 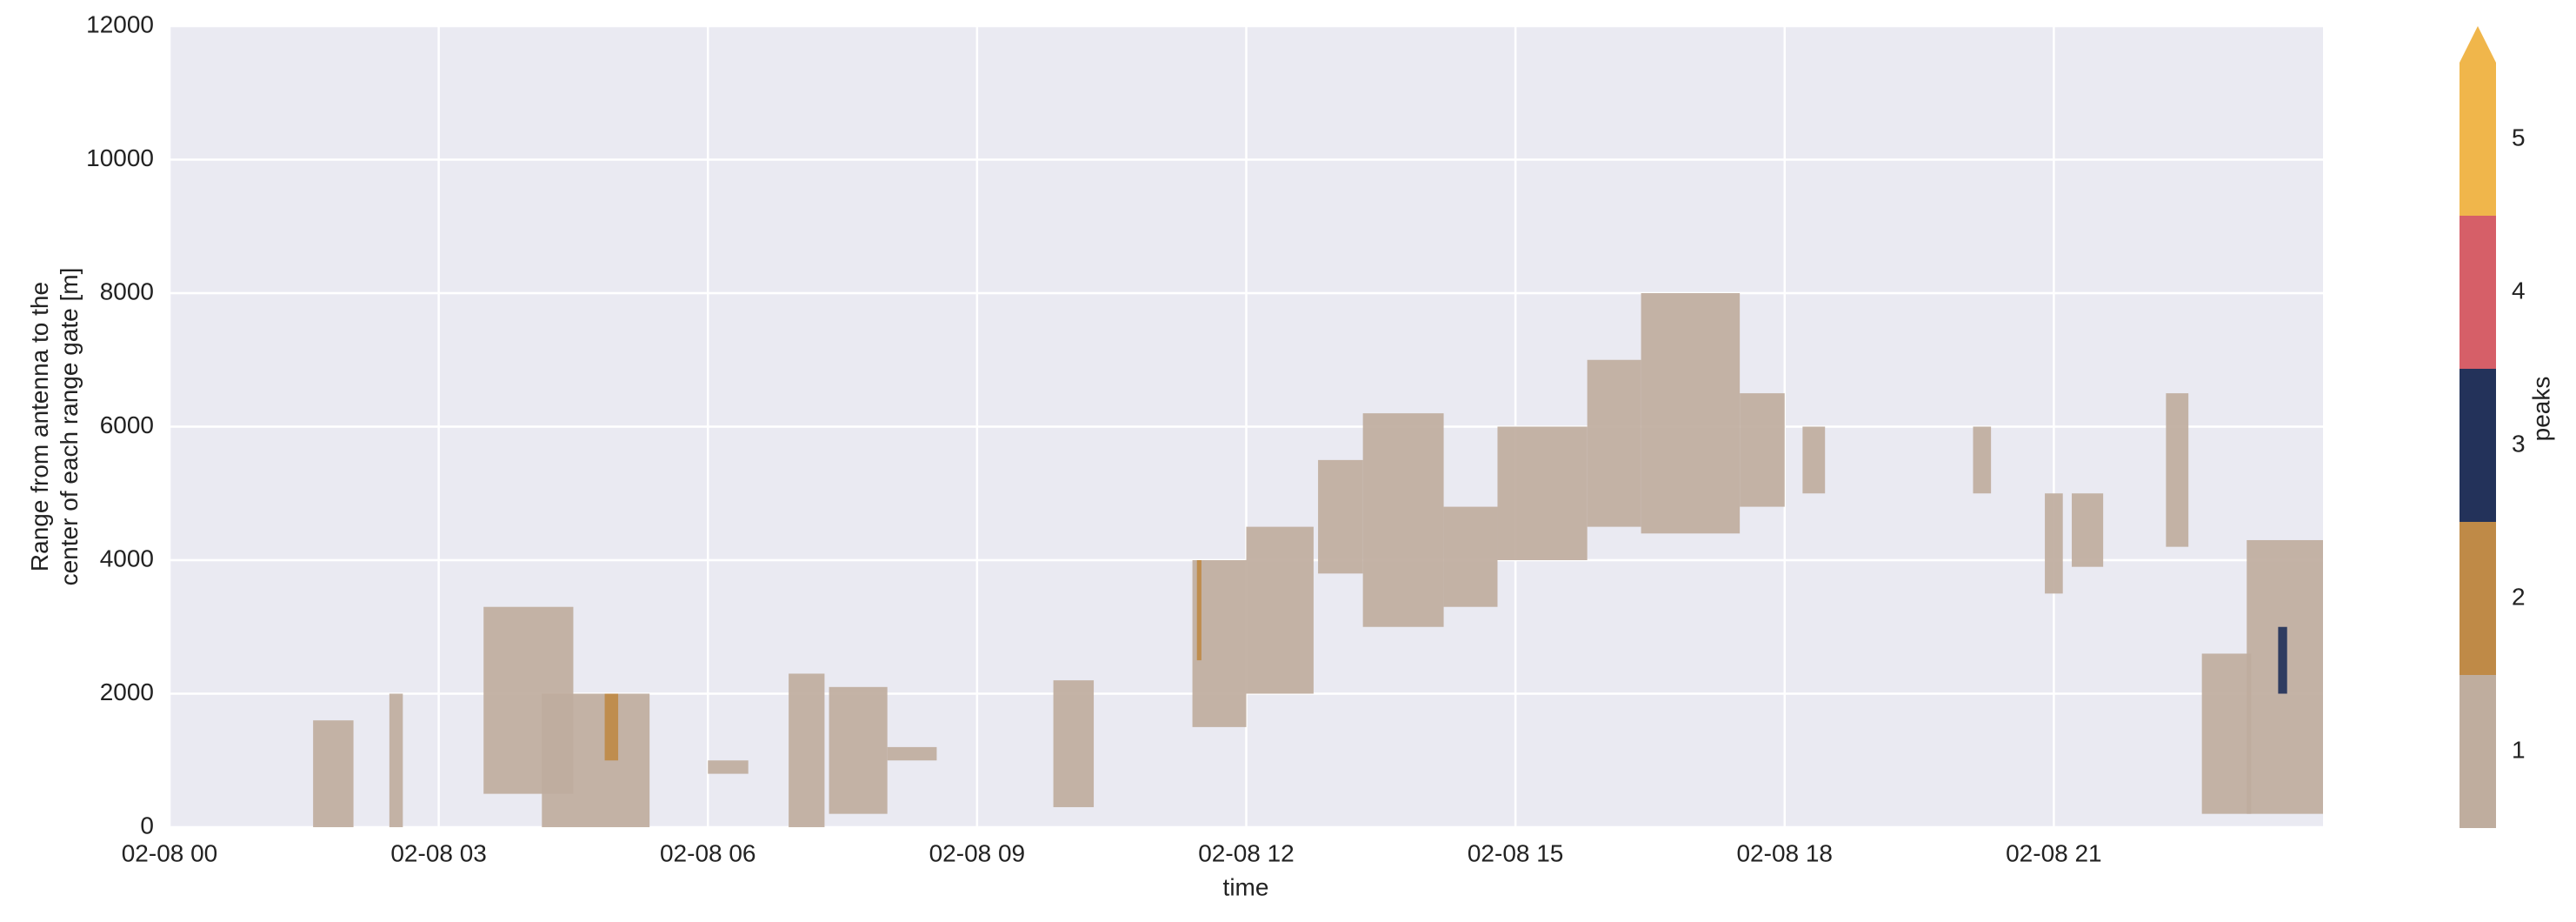 What do you see at coordinates (2519, 749) in the screenshot?
I see `colorbar-tick-label: 1` at bounding box center [2519, 749].